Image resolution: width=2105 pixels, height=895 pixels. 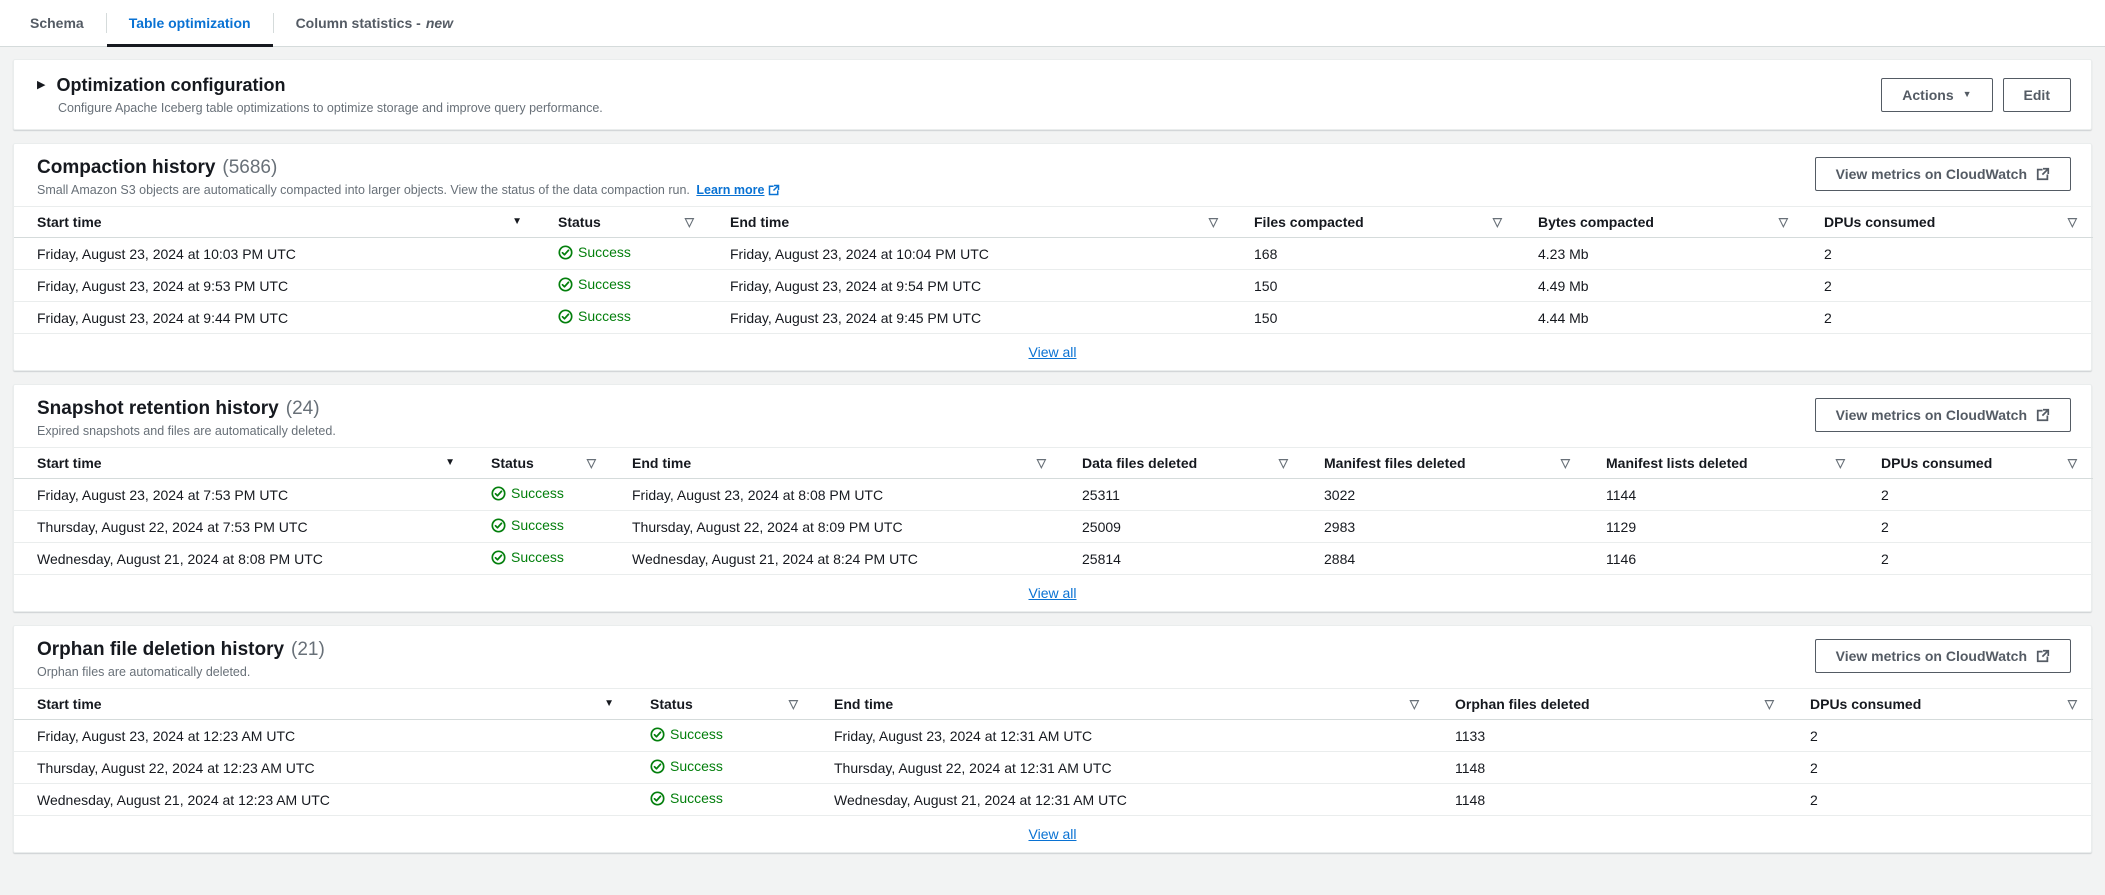 I want to click on table-cell: Friday, August 23, 2024 at 7:53 PM UTC, so click(x=242, y=494).